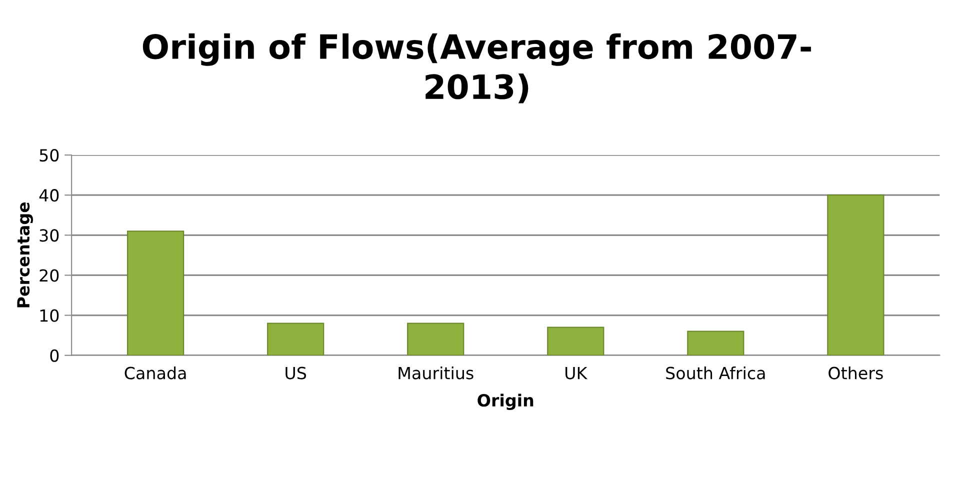  Describe the element at coordinates (436, 373) in the screenshot. I see `x-tick-label: Mauritius` at that location.